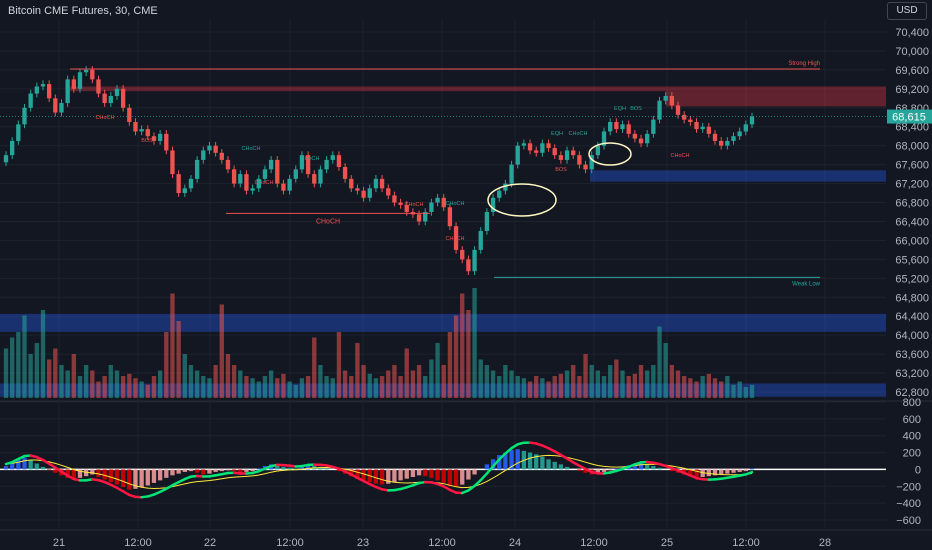 The image size is (932, 550). Describe the element at coordinates (912, 298) in the screenshot. I see `price-tick-label: 64,800` at that location.